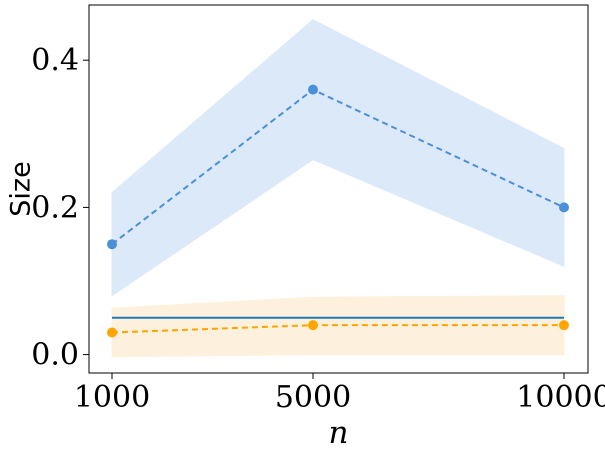  I want to click on x-tick-label: 5000, so click(313, 397).